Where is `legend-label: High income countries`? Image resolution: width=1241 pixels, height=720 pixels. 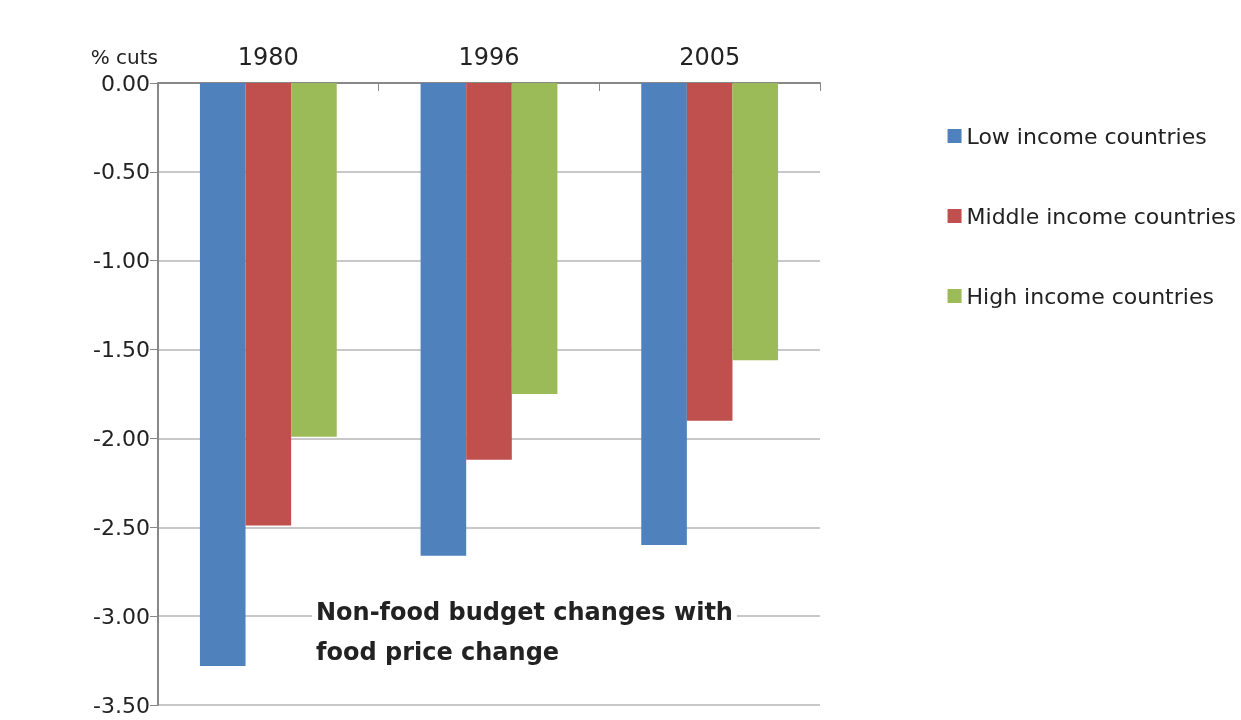 legend-label: High income countries is located at coordinates (1090, 296).